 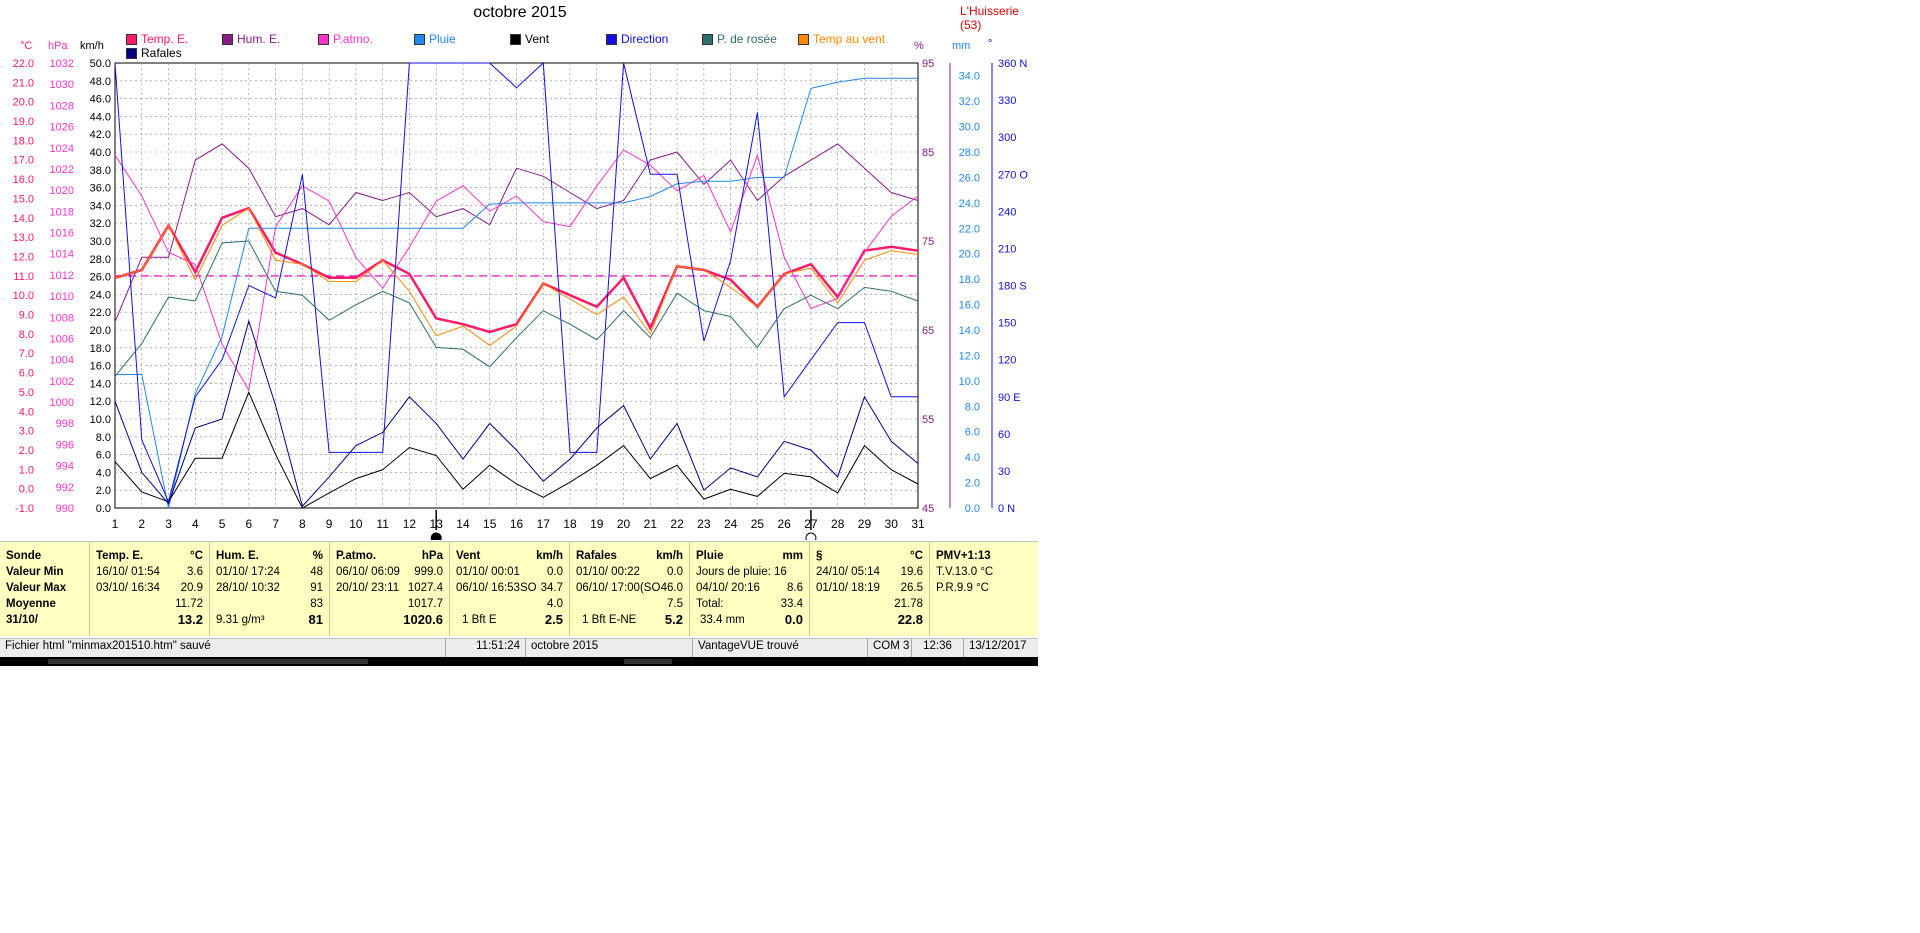 I want to click on tick-label-dir: 240, so click(x=1007, y=212).